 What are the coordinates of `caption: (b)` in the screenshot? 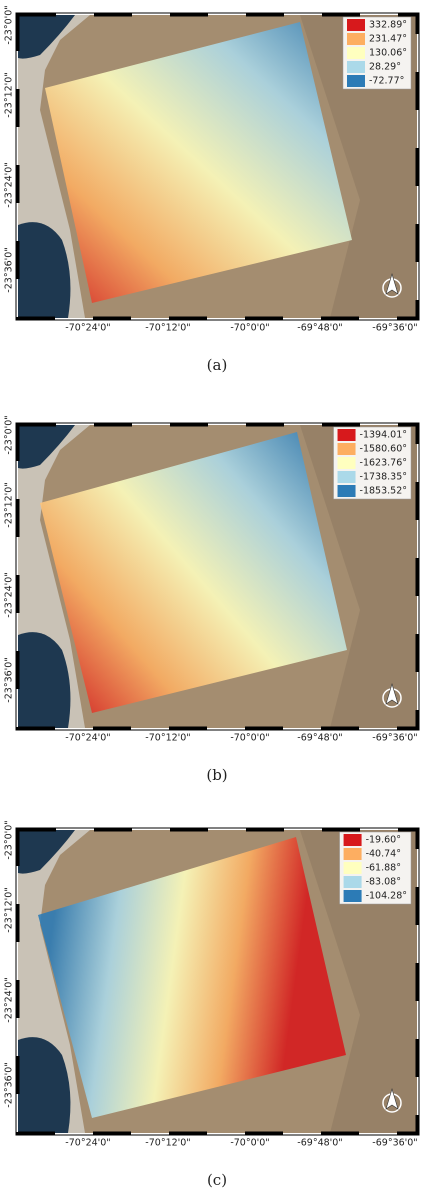 It's located at (216, 775).